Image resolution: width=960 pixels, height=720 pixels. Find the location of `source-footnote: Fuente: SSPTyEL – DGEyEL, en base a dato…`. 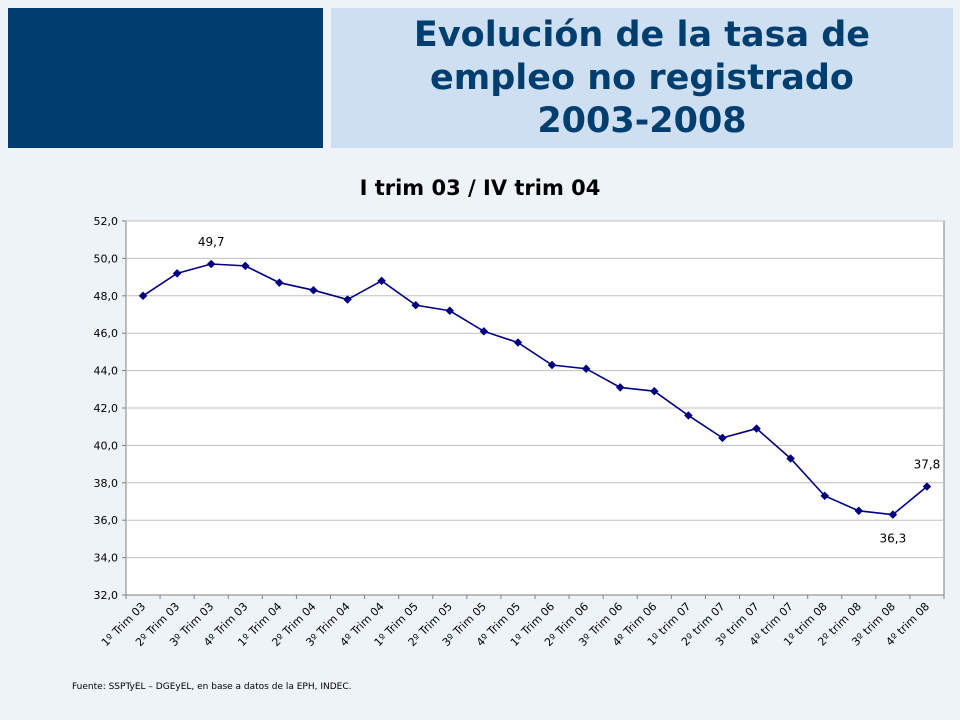

source-footnote: Fuente: SSPTyEL – DGEyEL, en base a dato… is located at coordinates (212, 687).